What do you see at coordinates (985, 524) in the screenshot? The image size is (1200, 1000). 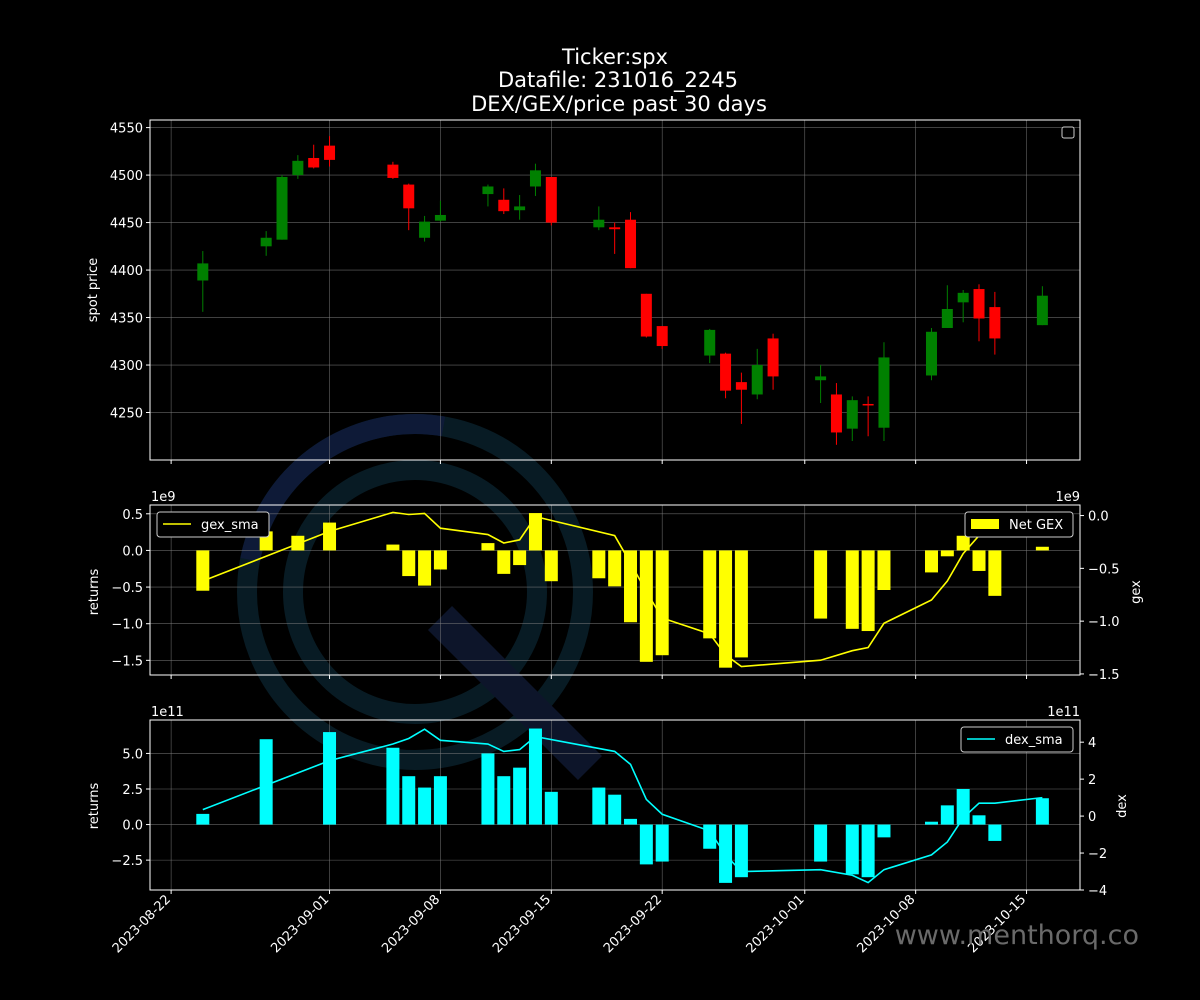 I see `net-gex-legend-swatch` at bounding box center [985, 524].